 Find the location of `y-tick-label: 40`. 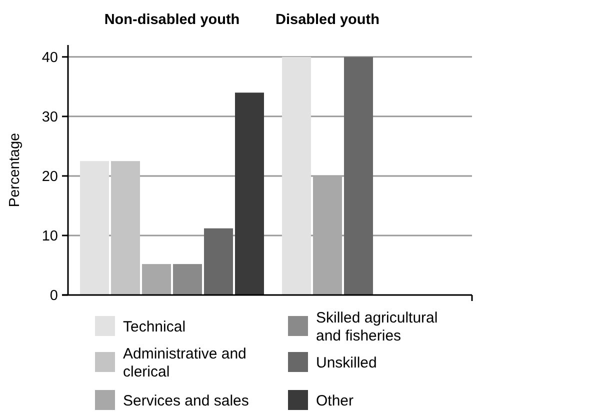

y-tick-label: 40 is located at coordinates (50, 58).